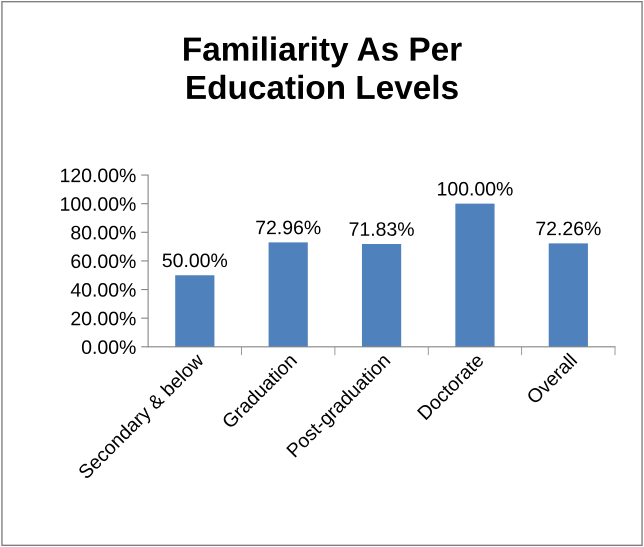 This screenshot has height=547, width=644. I want to click on y-tick-label: 120.00%, so click(98, 175).